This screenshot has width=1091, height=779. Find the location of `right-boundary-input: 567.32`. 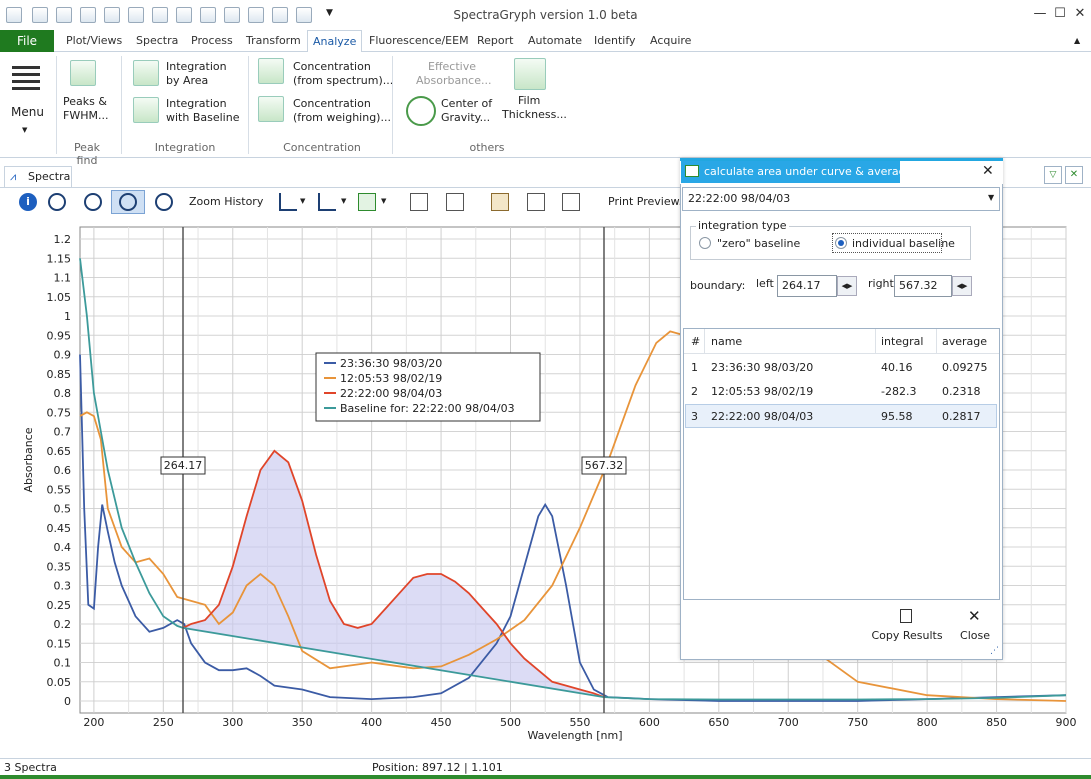

right-boundary-input: 567.32 is located at coordinates (923, 286).